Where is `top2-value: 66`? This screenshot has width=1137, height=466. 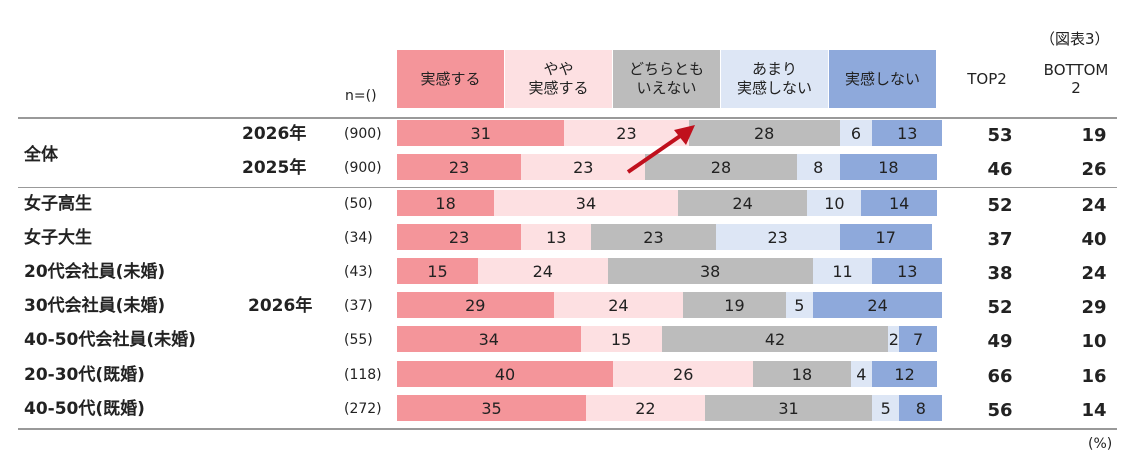 top2-value: 66 is located at coordinates (1000, 376).